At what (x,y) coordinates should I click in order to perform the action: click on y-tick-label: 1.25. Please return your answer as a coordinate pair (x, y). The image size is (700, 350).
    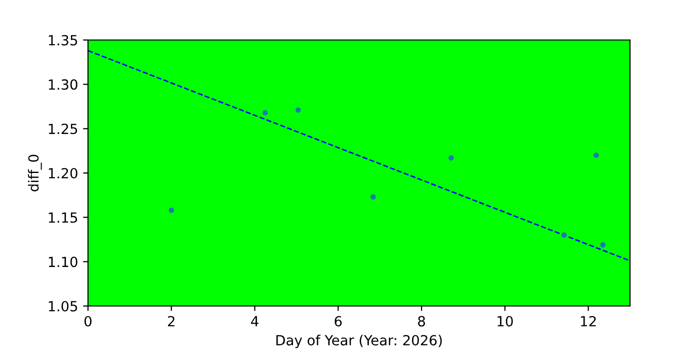
    Looking at the image, I should click on (63, 129).